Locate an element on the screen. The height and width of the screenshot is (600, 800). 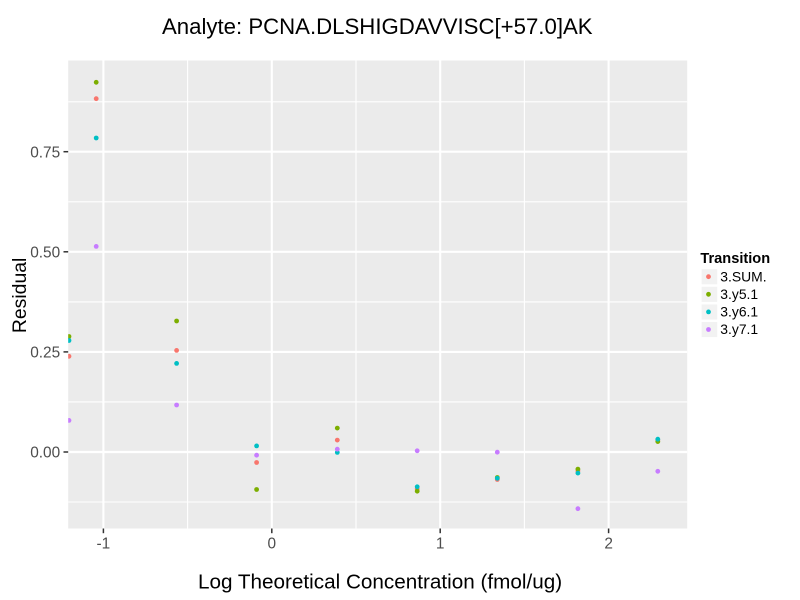
svg-text: 0.00 is located at coordinates (45, 453).